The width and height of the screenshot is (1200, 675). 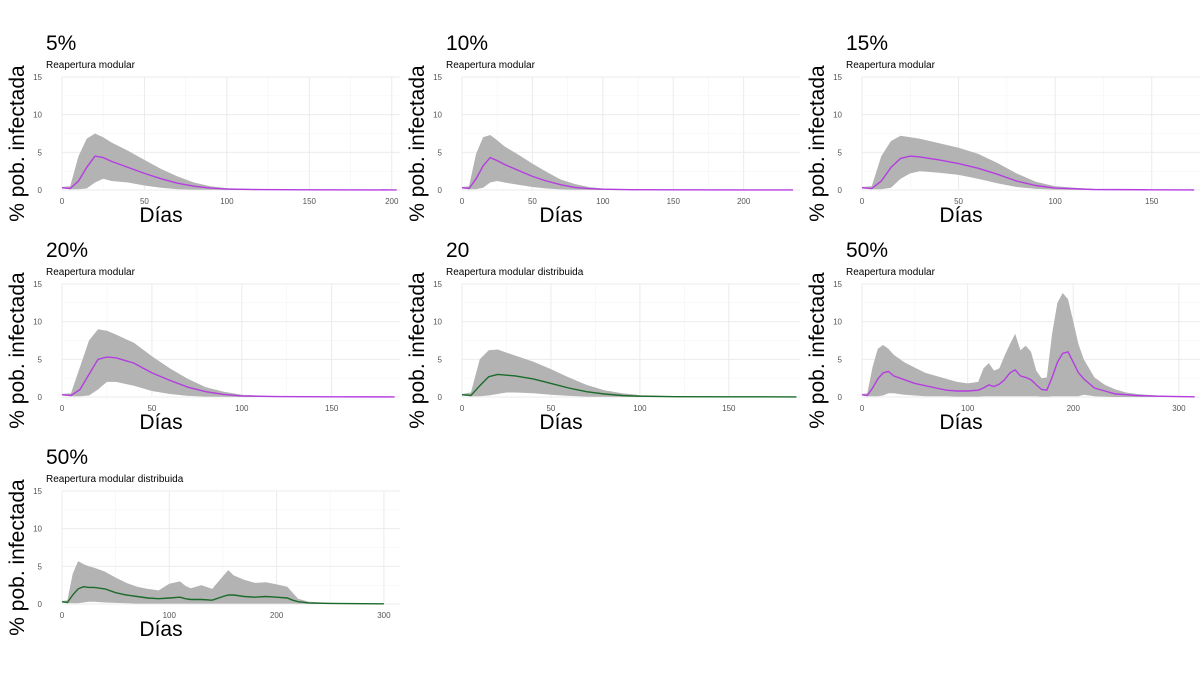 What do you see at coordinates (515, 272) in the screenshot?
I see `panel-subtitle: Reapertura modular distribuida` at bounding box center [515, 272].